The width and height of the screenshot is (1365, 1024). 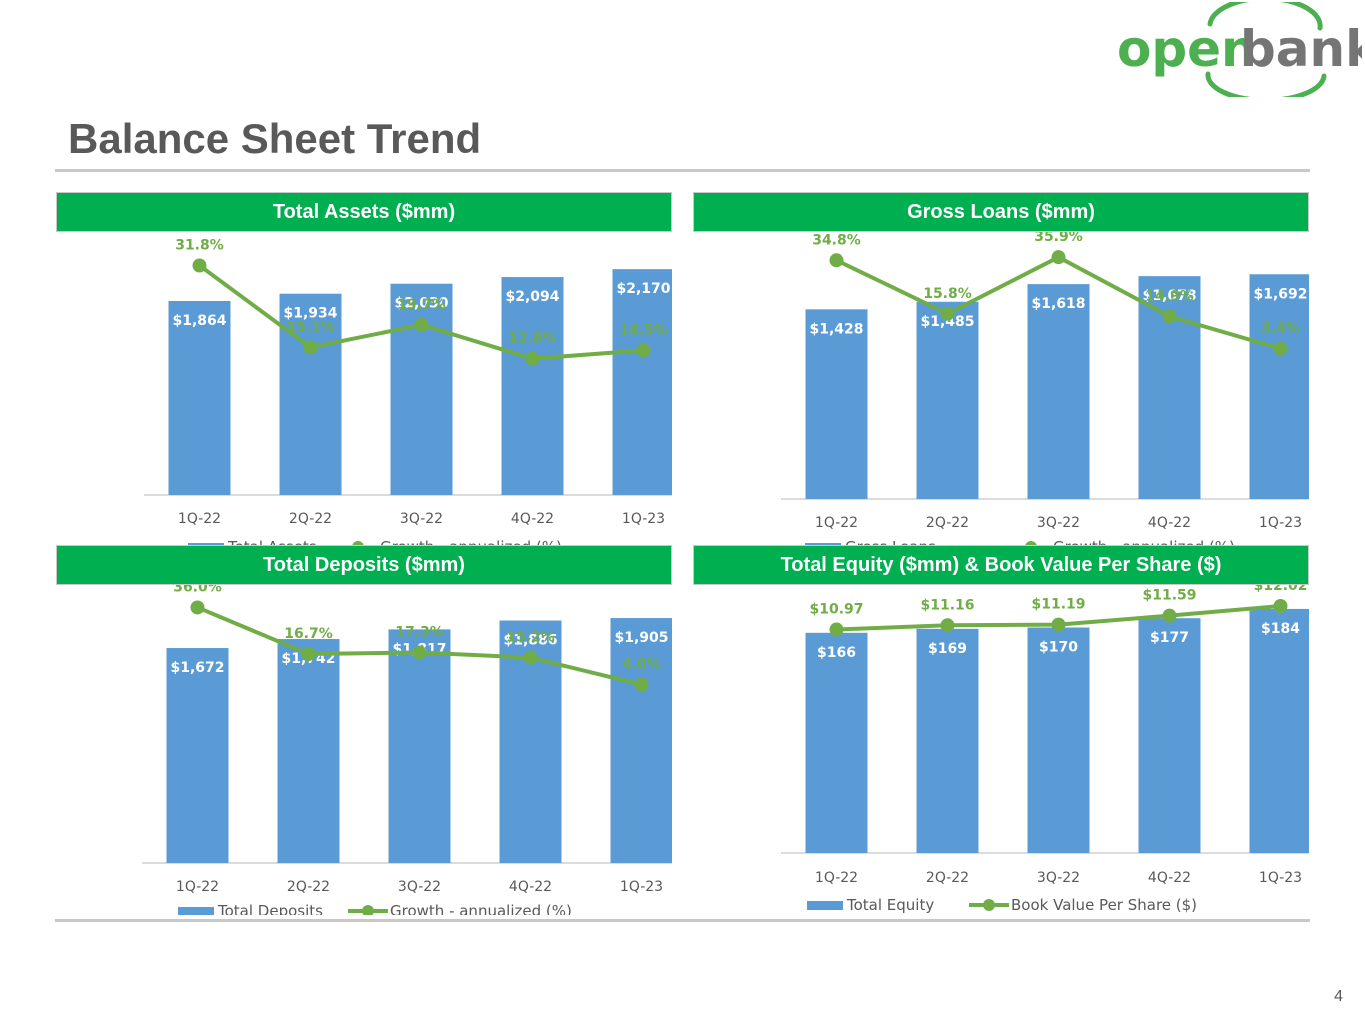 I want to click on line-value-label: $12.02, so click(x=1280, y=589).